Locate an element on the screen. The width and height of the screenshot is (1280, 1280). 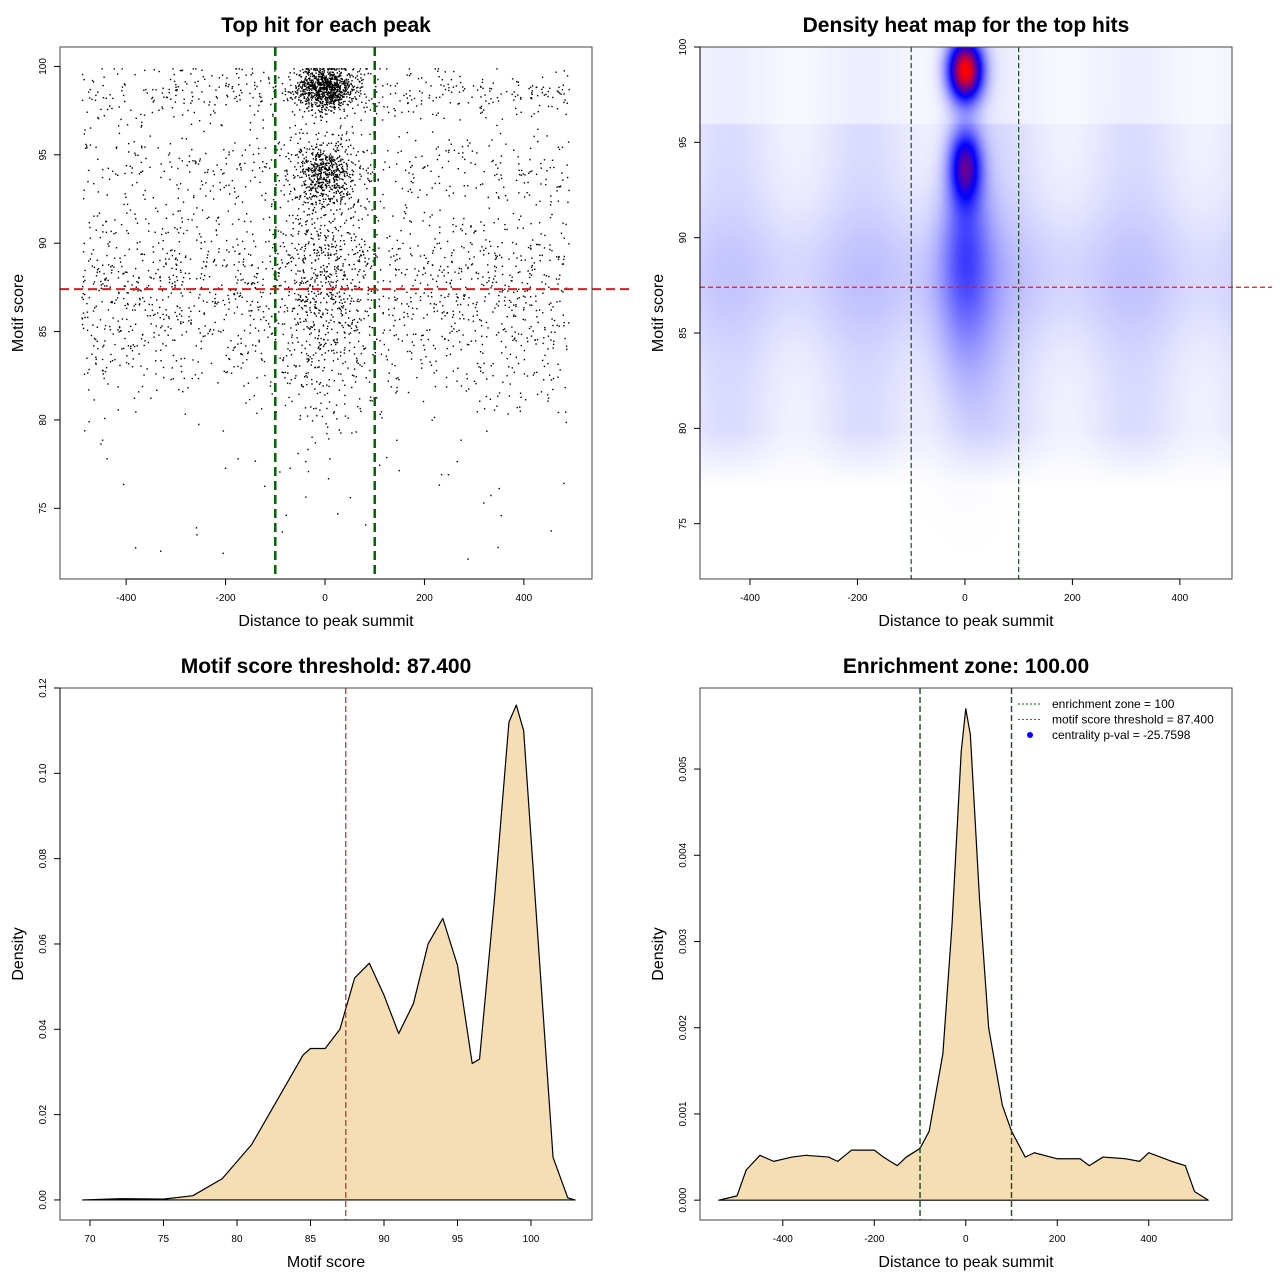
x-tick-label: -200 is located at coordinates (874, 1239).